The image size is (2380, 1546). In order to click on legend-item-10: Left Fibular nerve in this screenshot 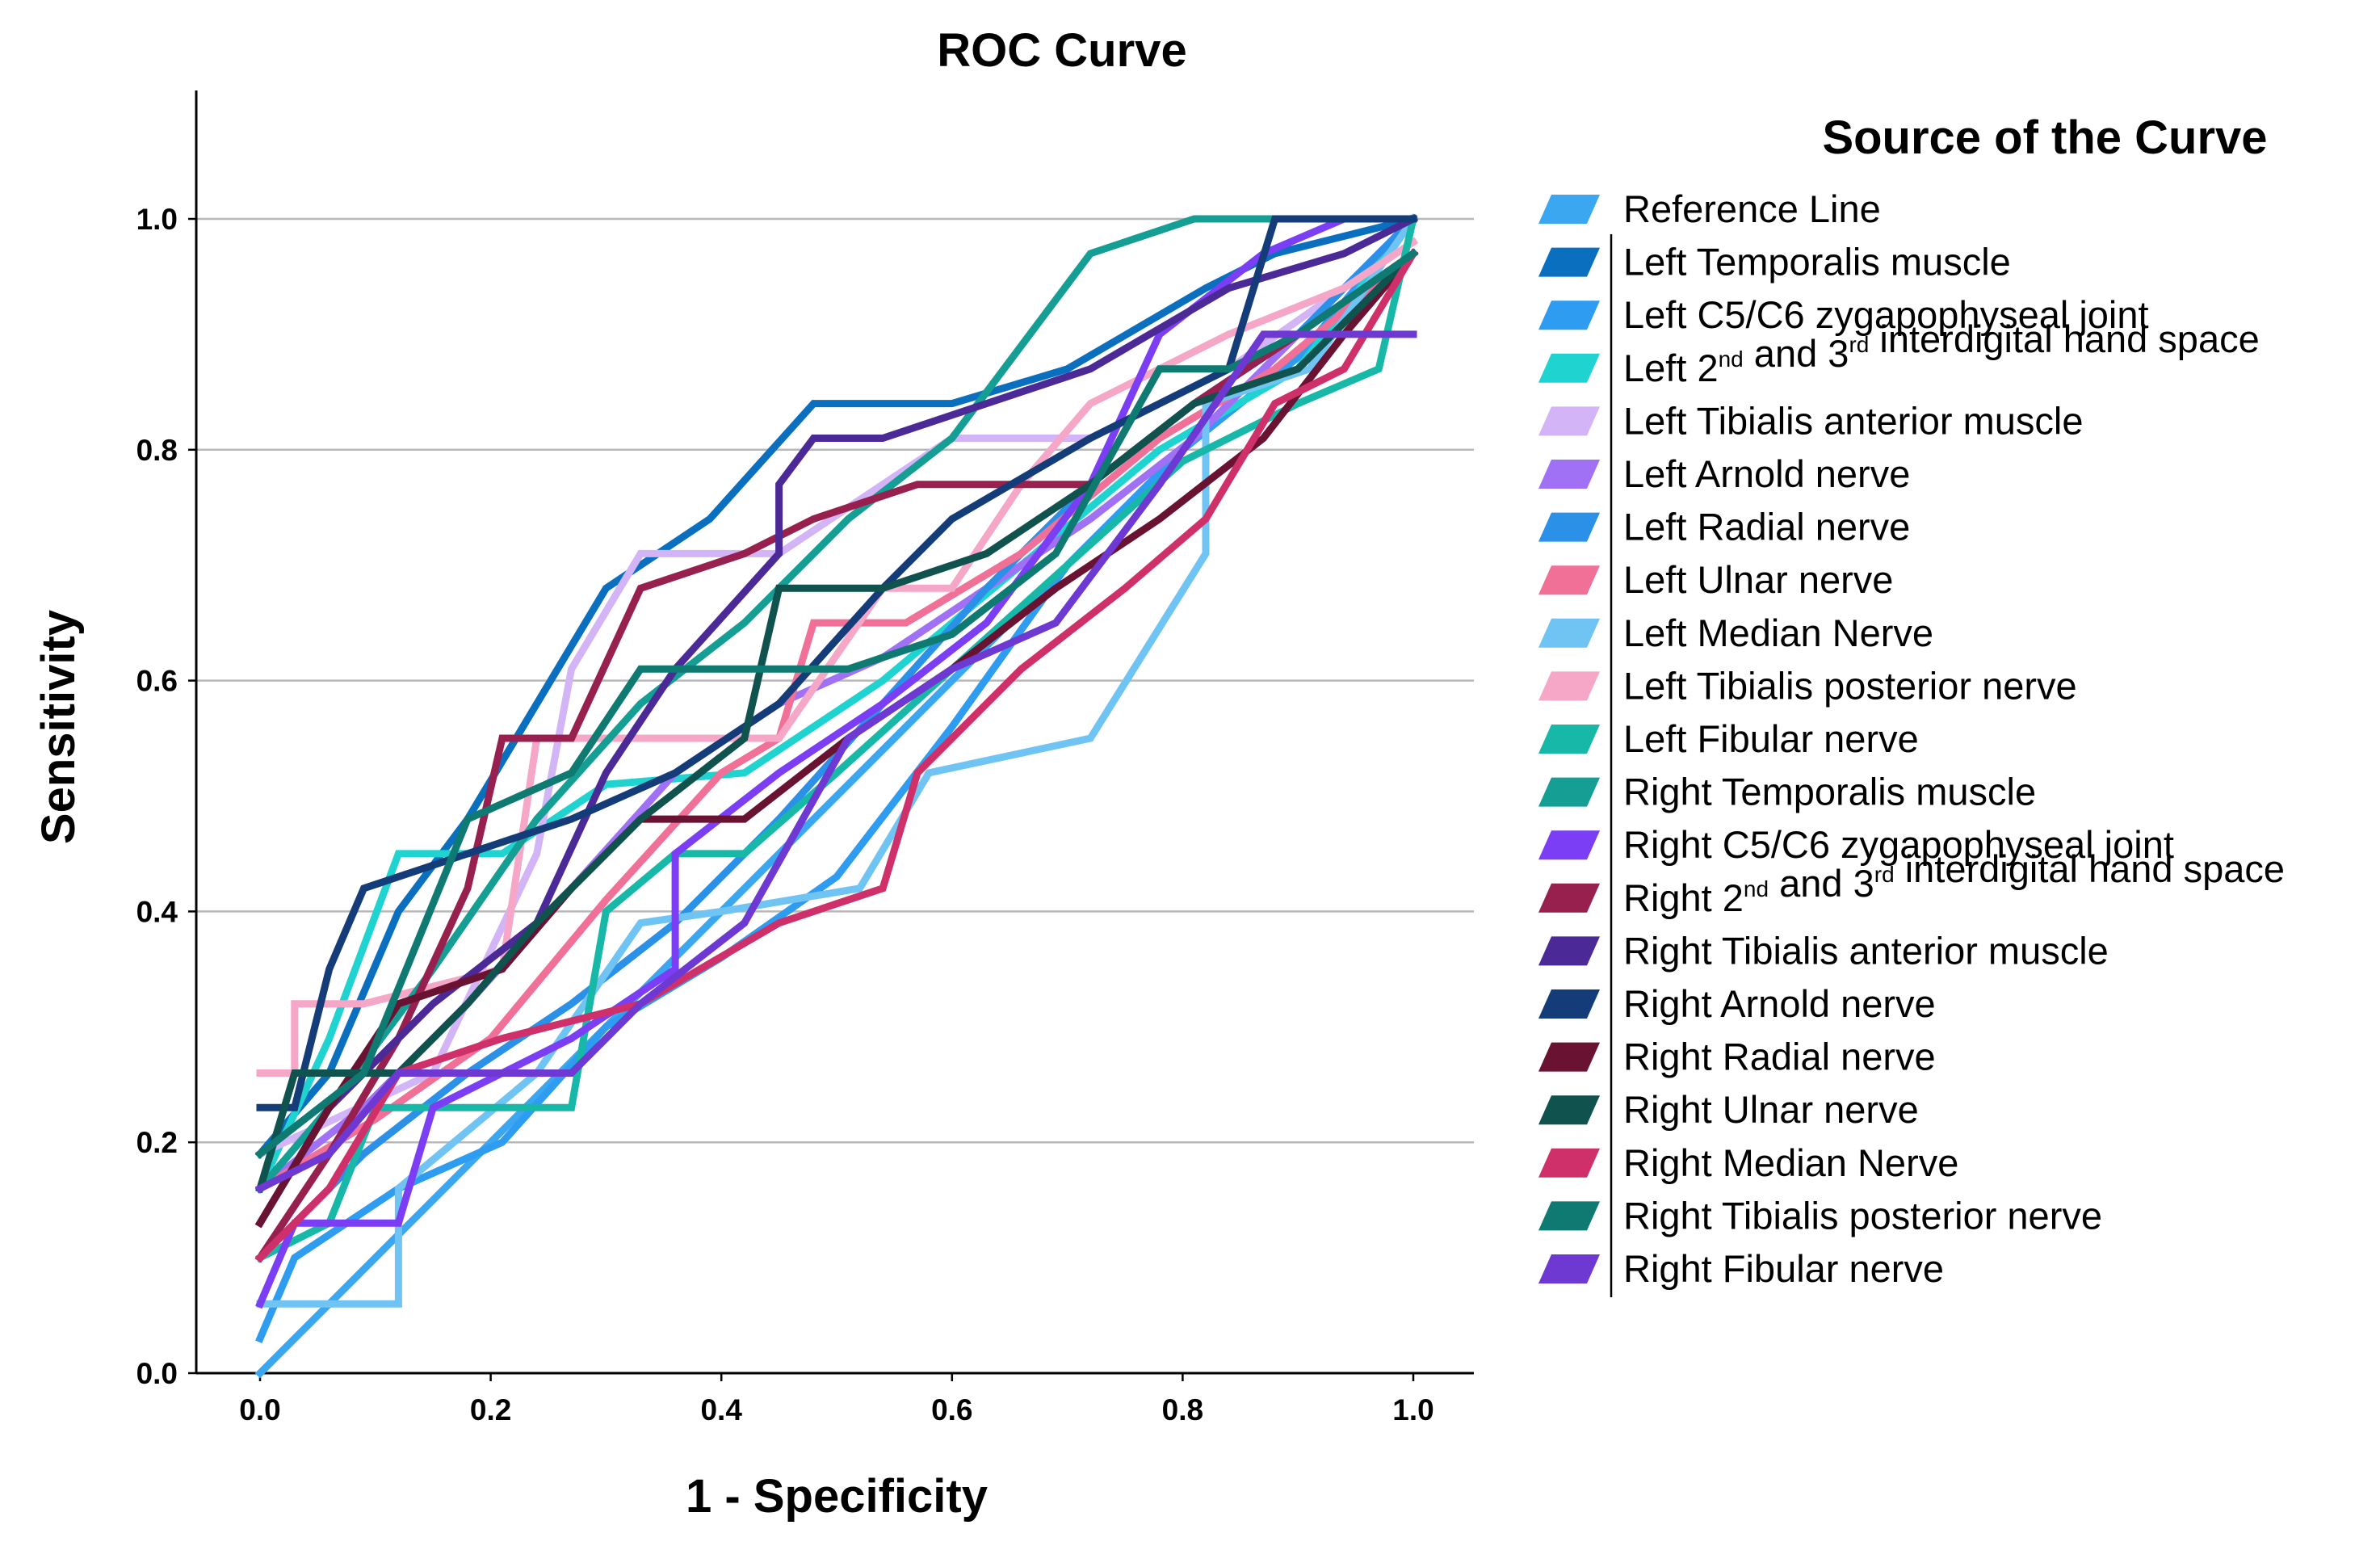, I will do `click(1728, 739)`.